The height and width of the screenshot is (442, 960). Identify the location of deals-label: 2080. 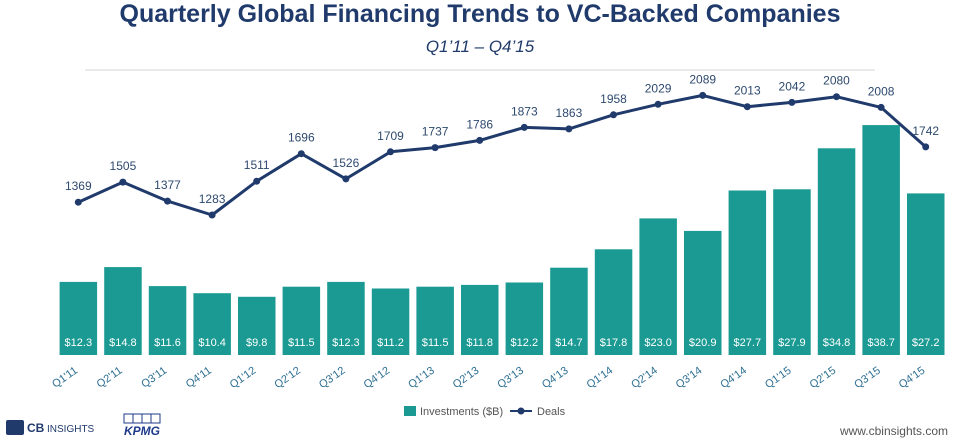
(836, 81).